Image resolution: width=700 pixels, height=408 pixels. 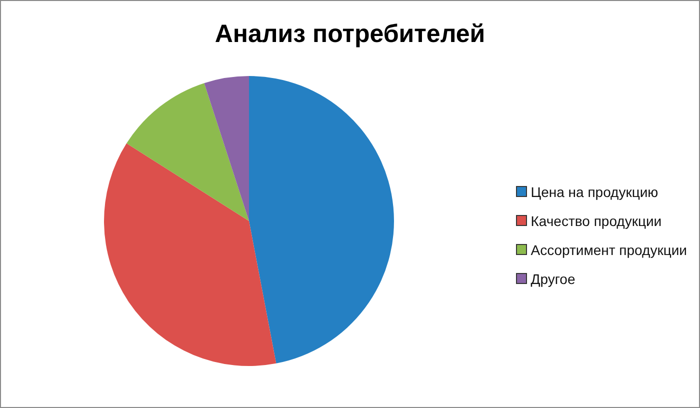 I want to click on legend-label: Другое, so click(x=553, y=278).